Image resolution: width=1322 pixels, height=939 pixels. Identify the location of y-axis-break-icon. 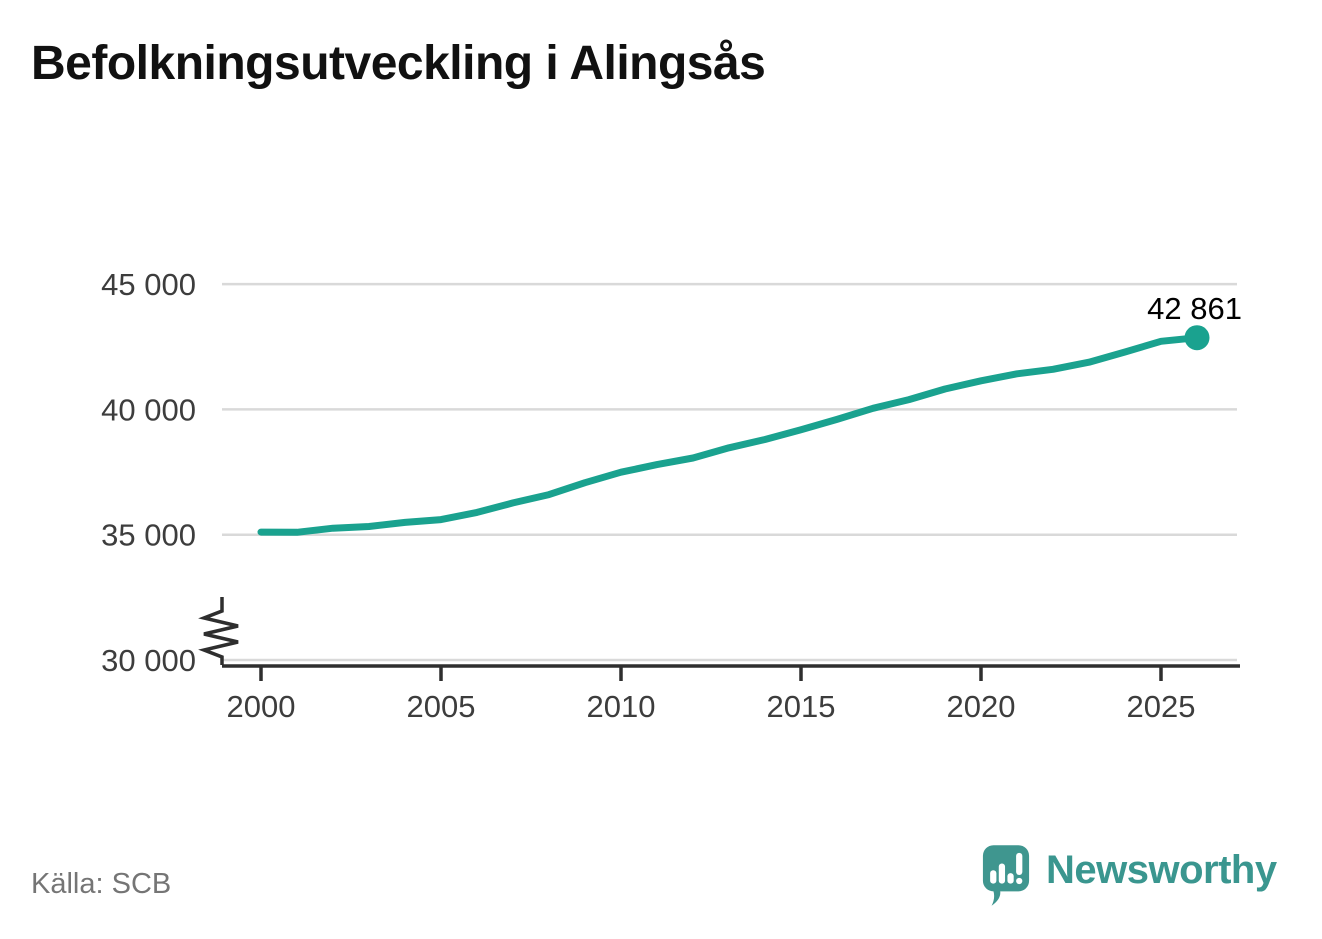
(218, 631).